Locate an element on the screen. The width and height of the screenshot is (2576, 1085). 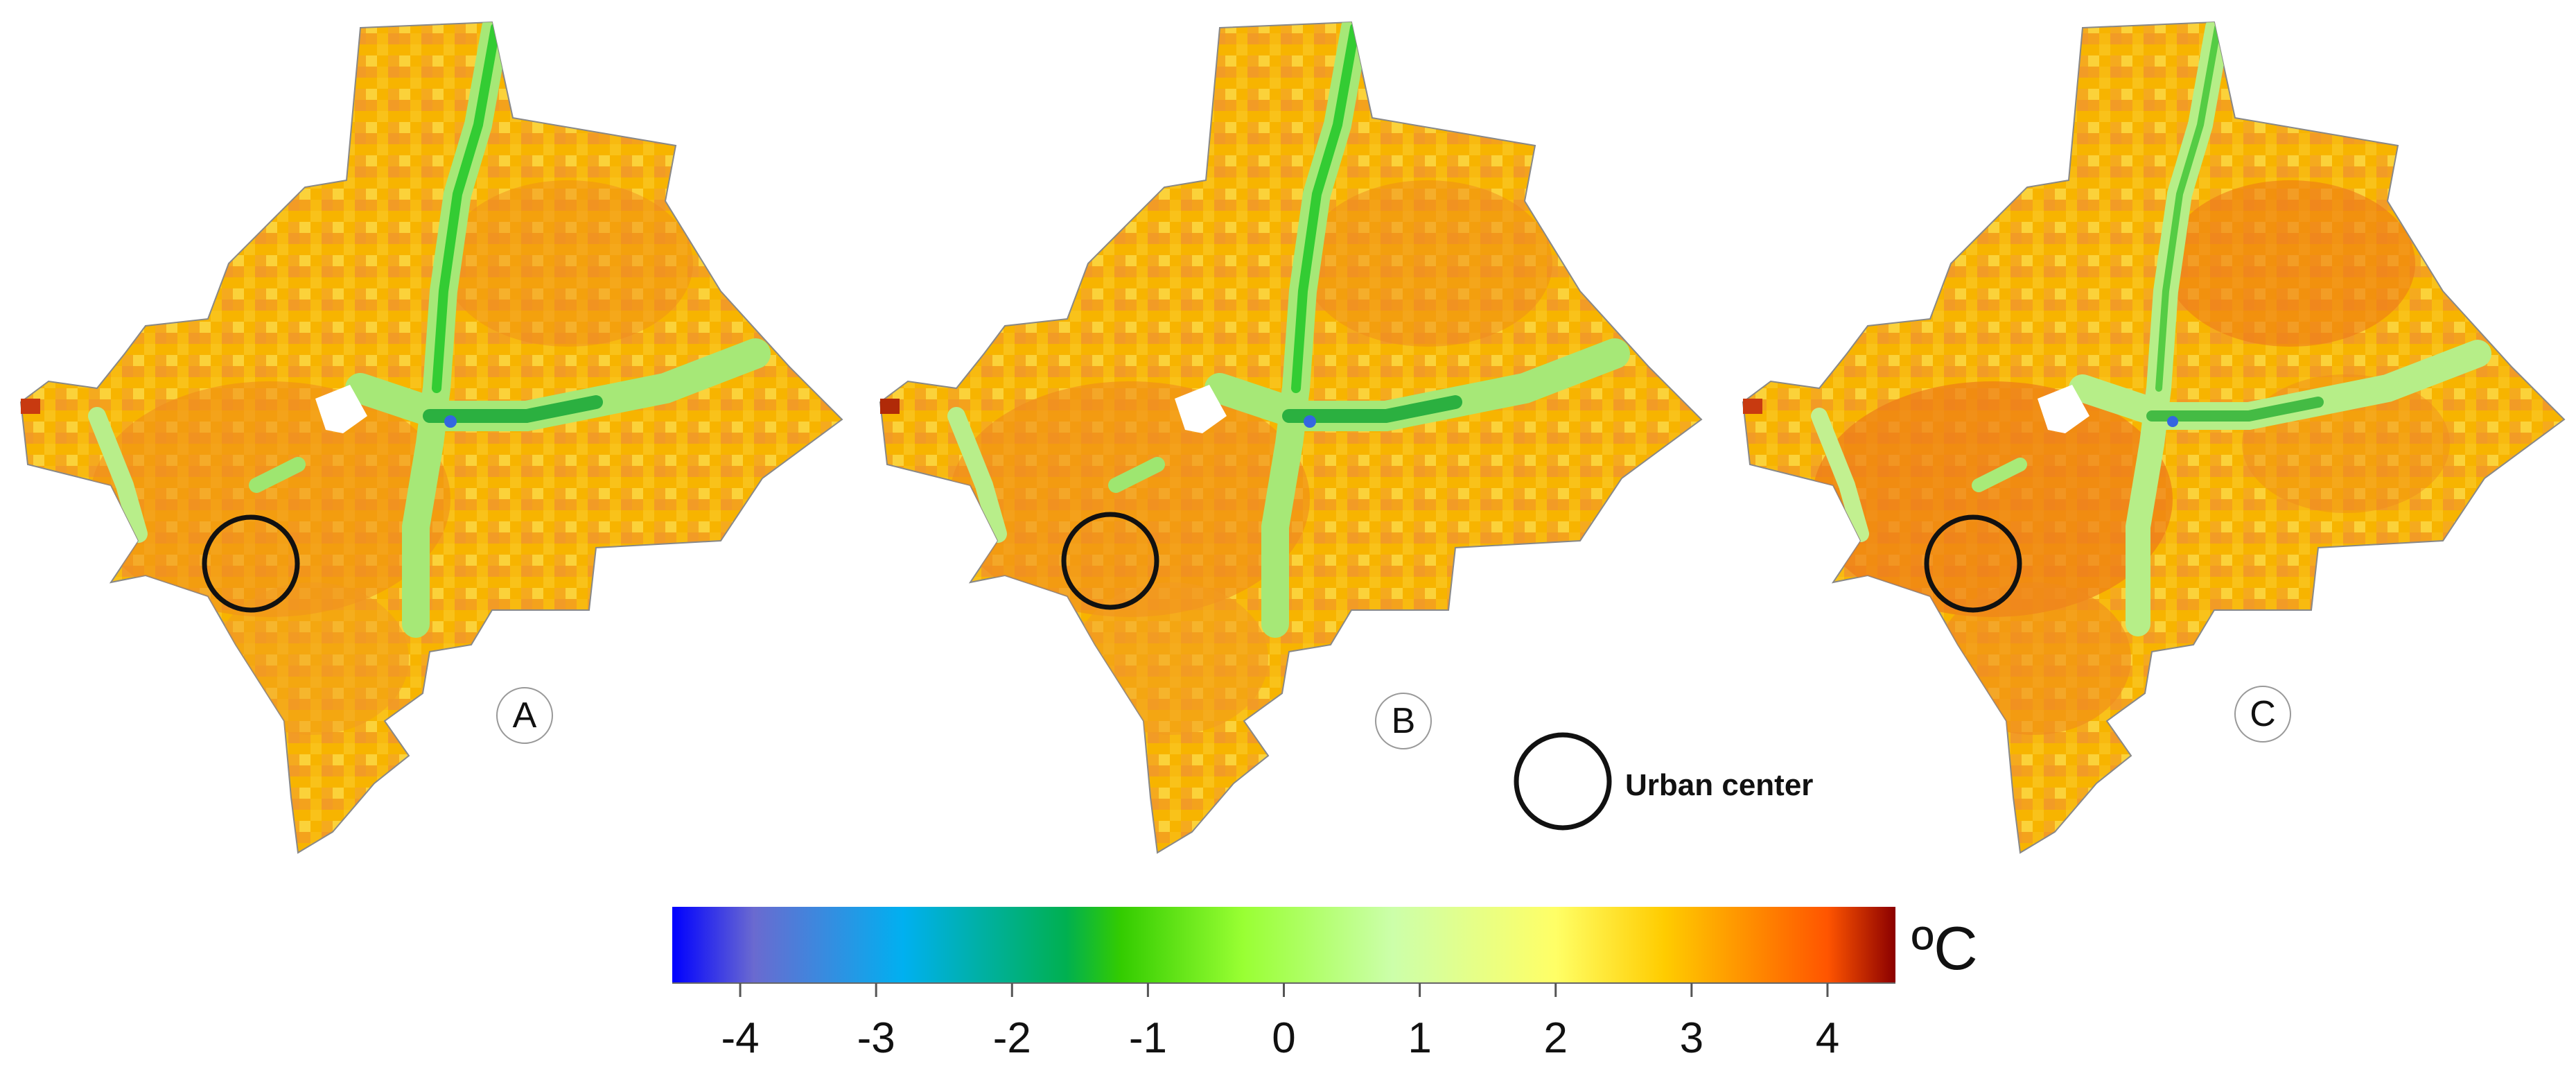
panel-badge-c is located at coordinates (2262, 715).